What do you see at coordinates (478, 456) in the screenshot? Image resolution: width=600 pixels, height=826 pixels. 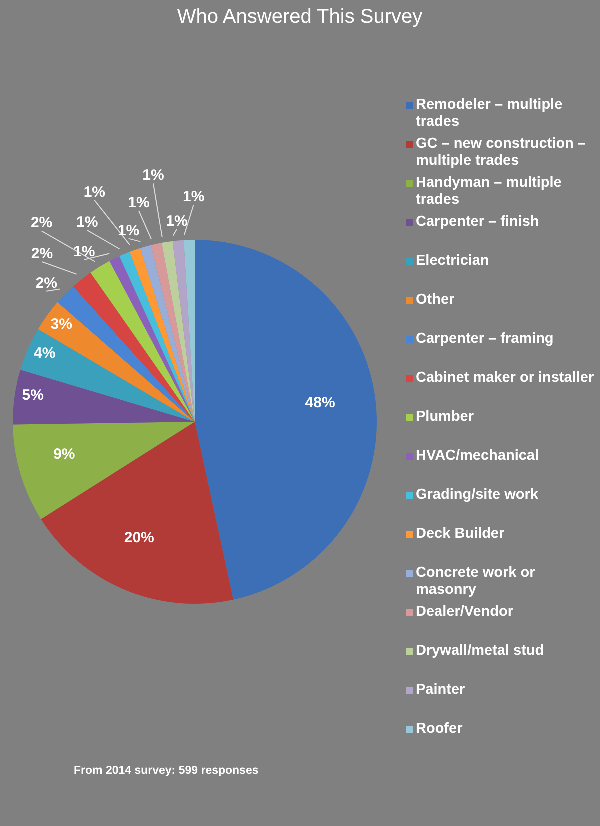 I see `legend-label: HVAC/mechanical` at bounding box center [478, 456].